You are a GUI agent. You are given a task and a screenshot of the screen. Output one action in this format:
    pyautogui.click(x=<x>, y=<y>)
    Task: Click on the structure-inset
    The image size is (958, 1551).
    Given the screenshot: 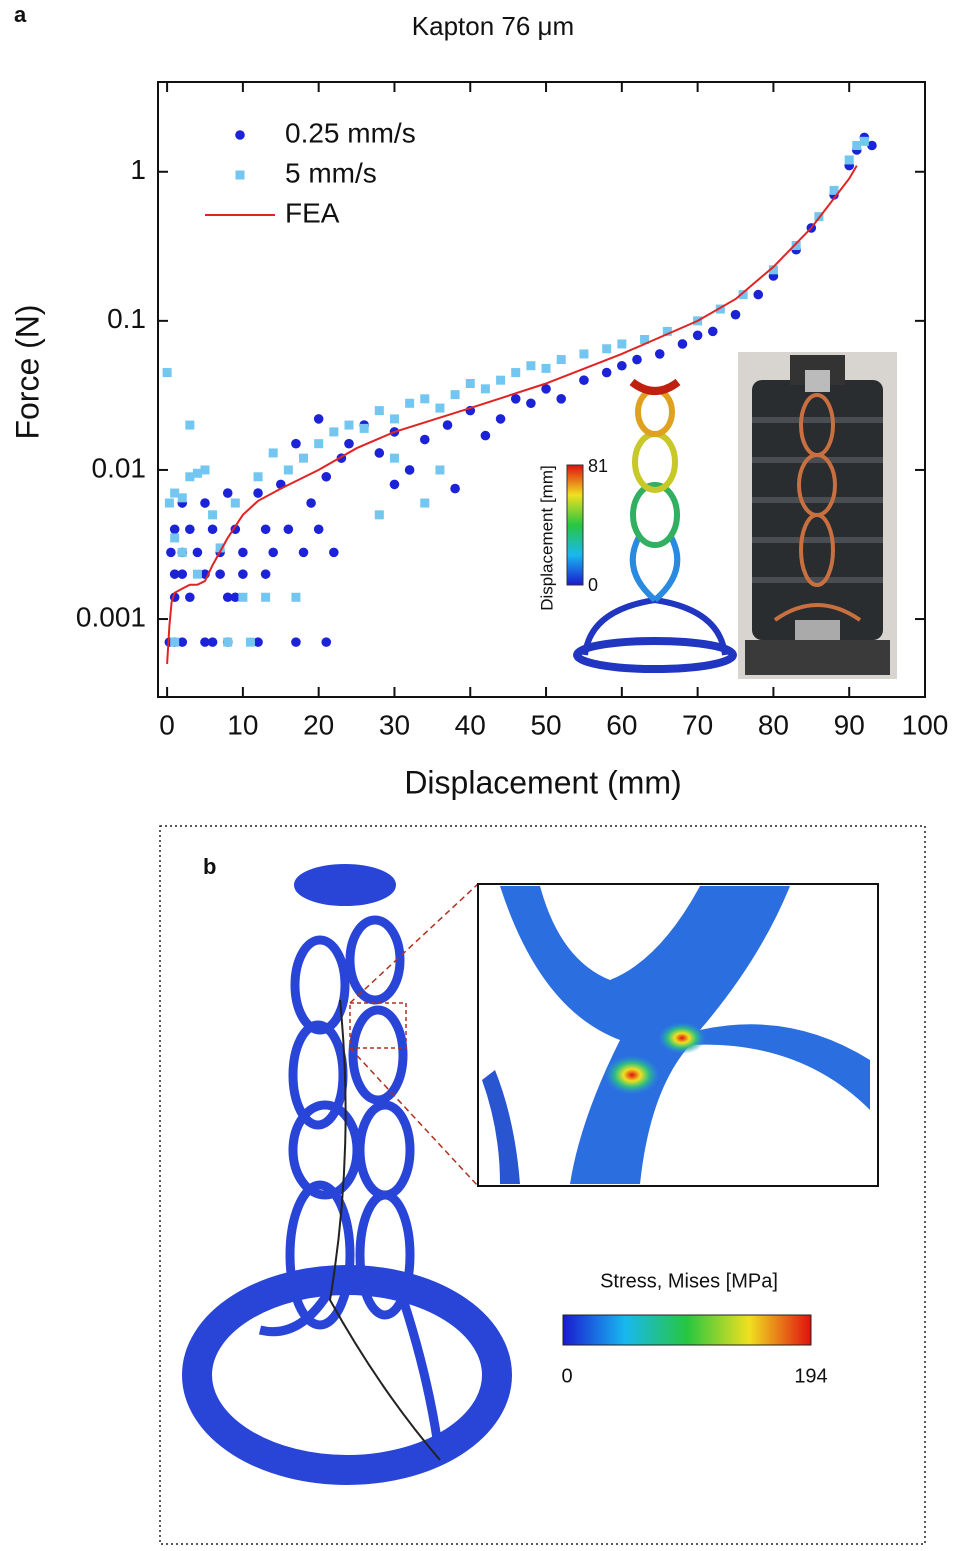 What is the action you would take?
    pyautogui.click(x=655, y=525)
    